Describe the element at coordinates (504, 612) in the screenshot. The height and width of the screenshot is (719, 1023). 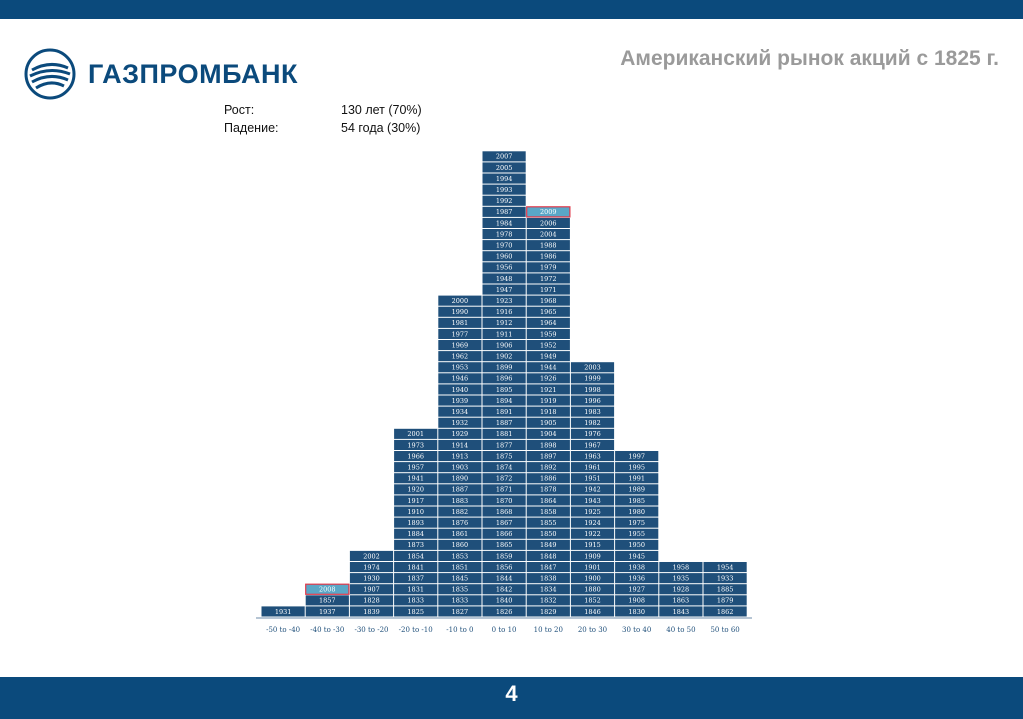
I see `year-label: 1826` at that location.